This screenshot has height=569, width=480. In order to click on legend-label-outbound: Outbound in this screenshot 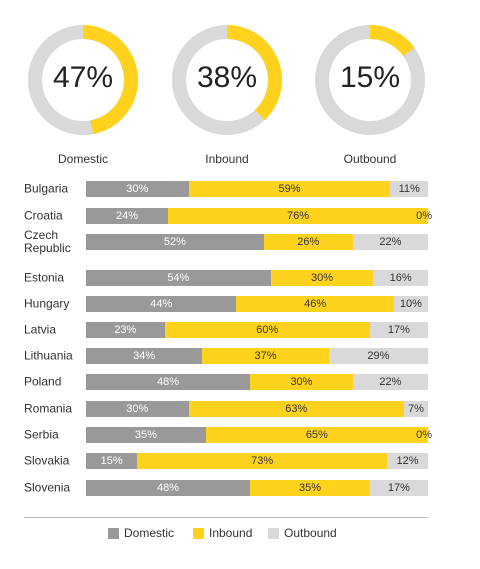, I will do `click(310, 533)`.